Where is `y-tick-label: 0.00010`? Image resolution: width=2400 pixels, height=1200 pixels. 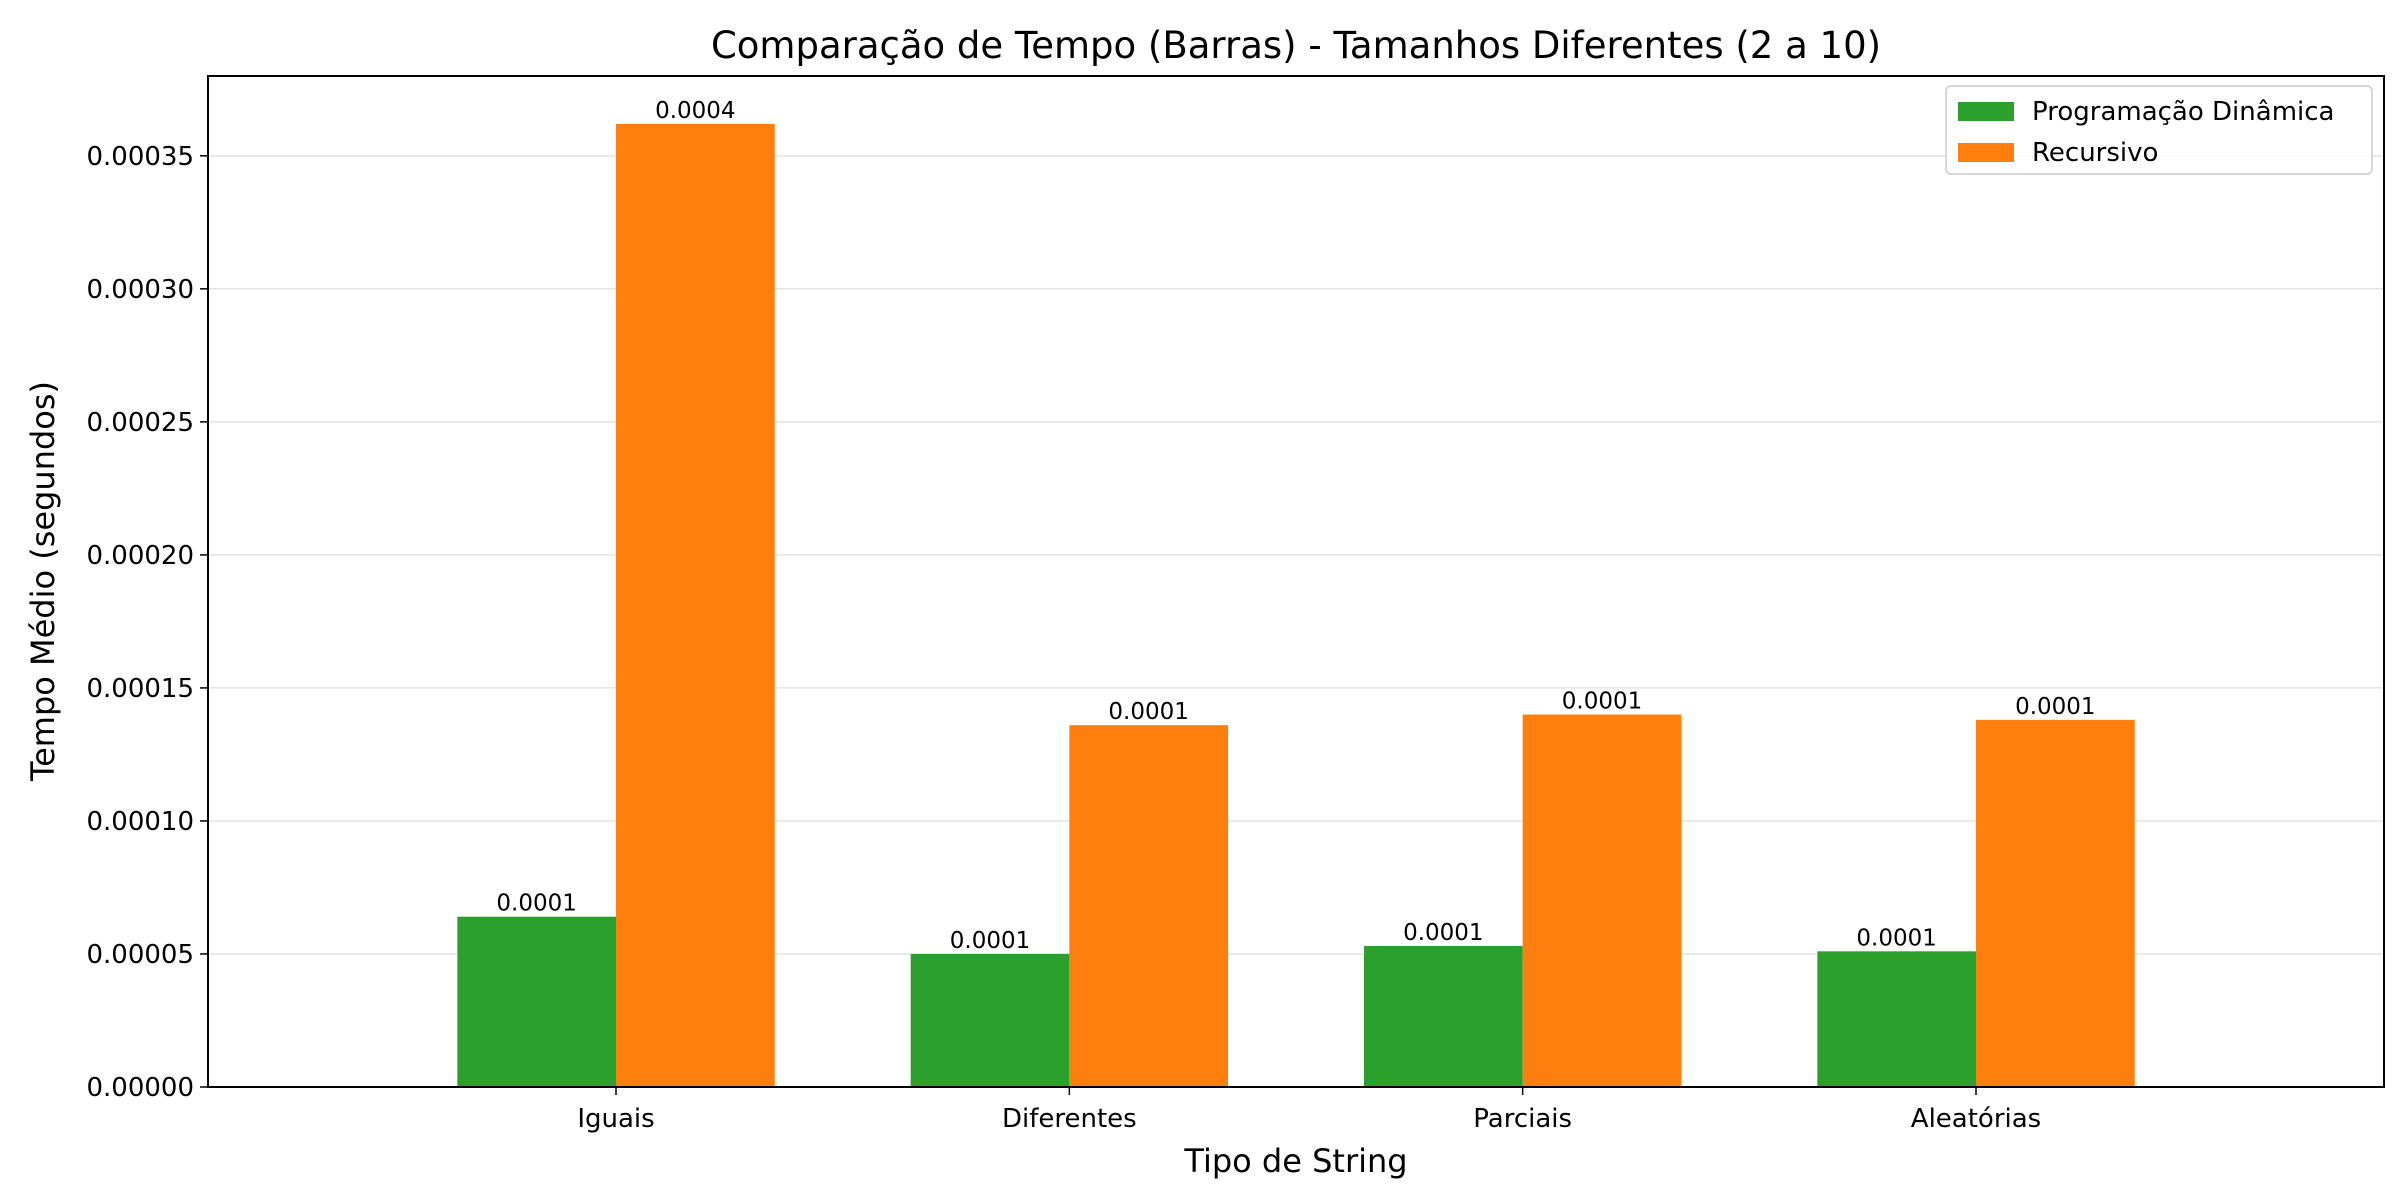
y-tick-label: 0.00010 is located at coordinates (140, 822).